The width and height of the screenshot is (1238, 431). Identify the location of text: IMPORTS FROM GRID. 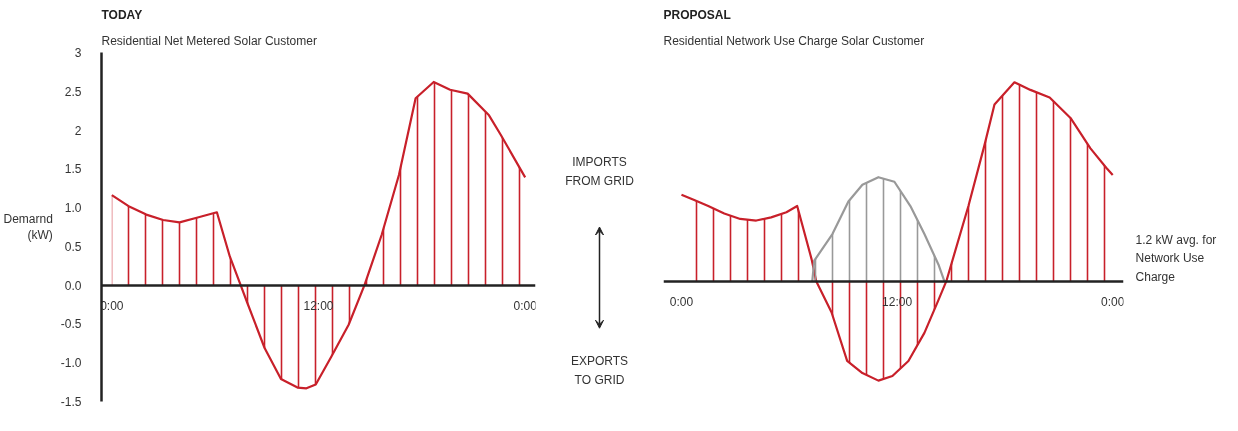
(600, 171).